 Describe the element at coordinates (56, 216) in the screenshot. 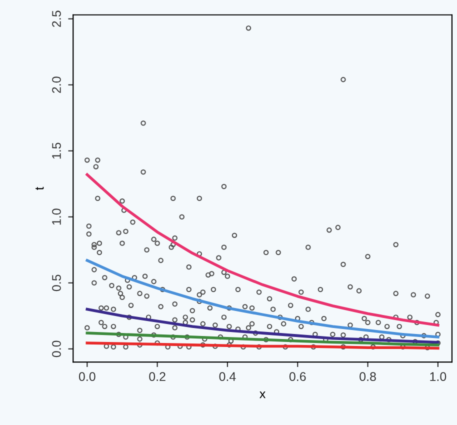

I see `y-tick-label: 1.0` at that location.